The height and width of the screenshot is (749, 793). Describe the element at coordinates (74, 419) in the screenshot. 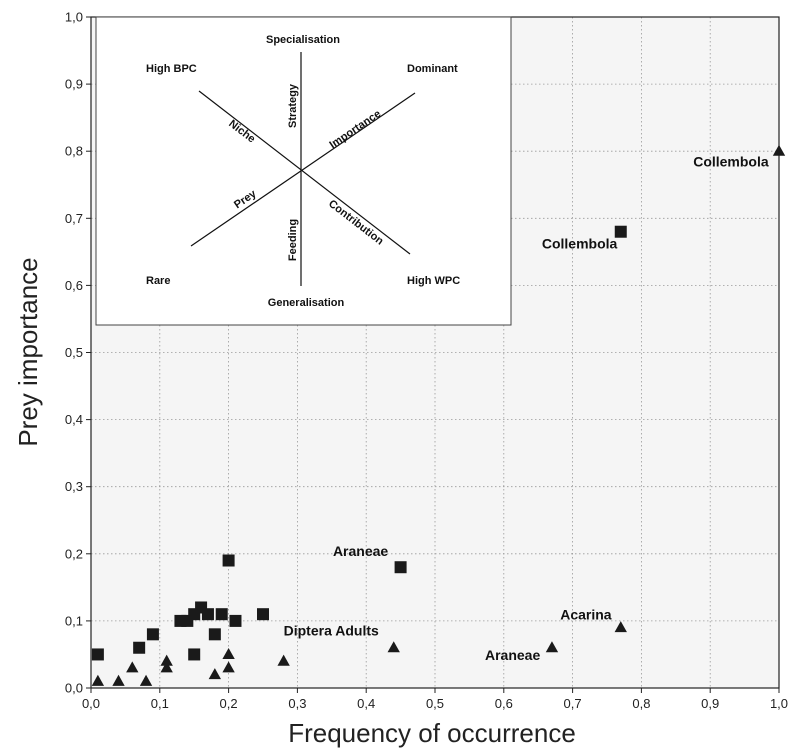

I see `y-tick-label: 0,4` at that location.